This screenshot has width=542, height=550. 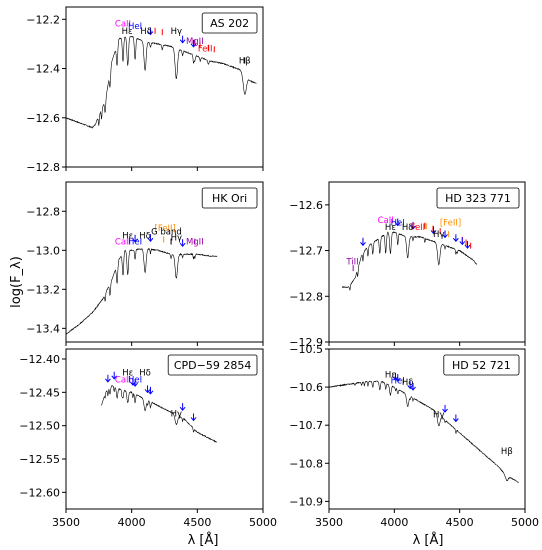 I want to click on y-tick-label: −10.5, so click(x=306, y=349).